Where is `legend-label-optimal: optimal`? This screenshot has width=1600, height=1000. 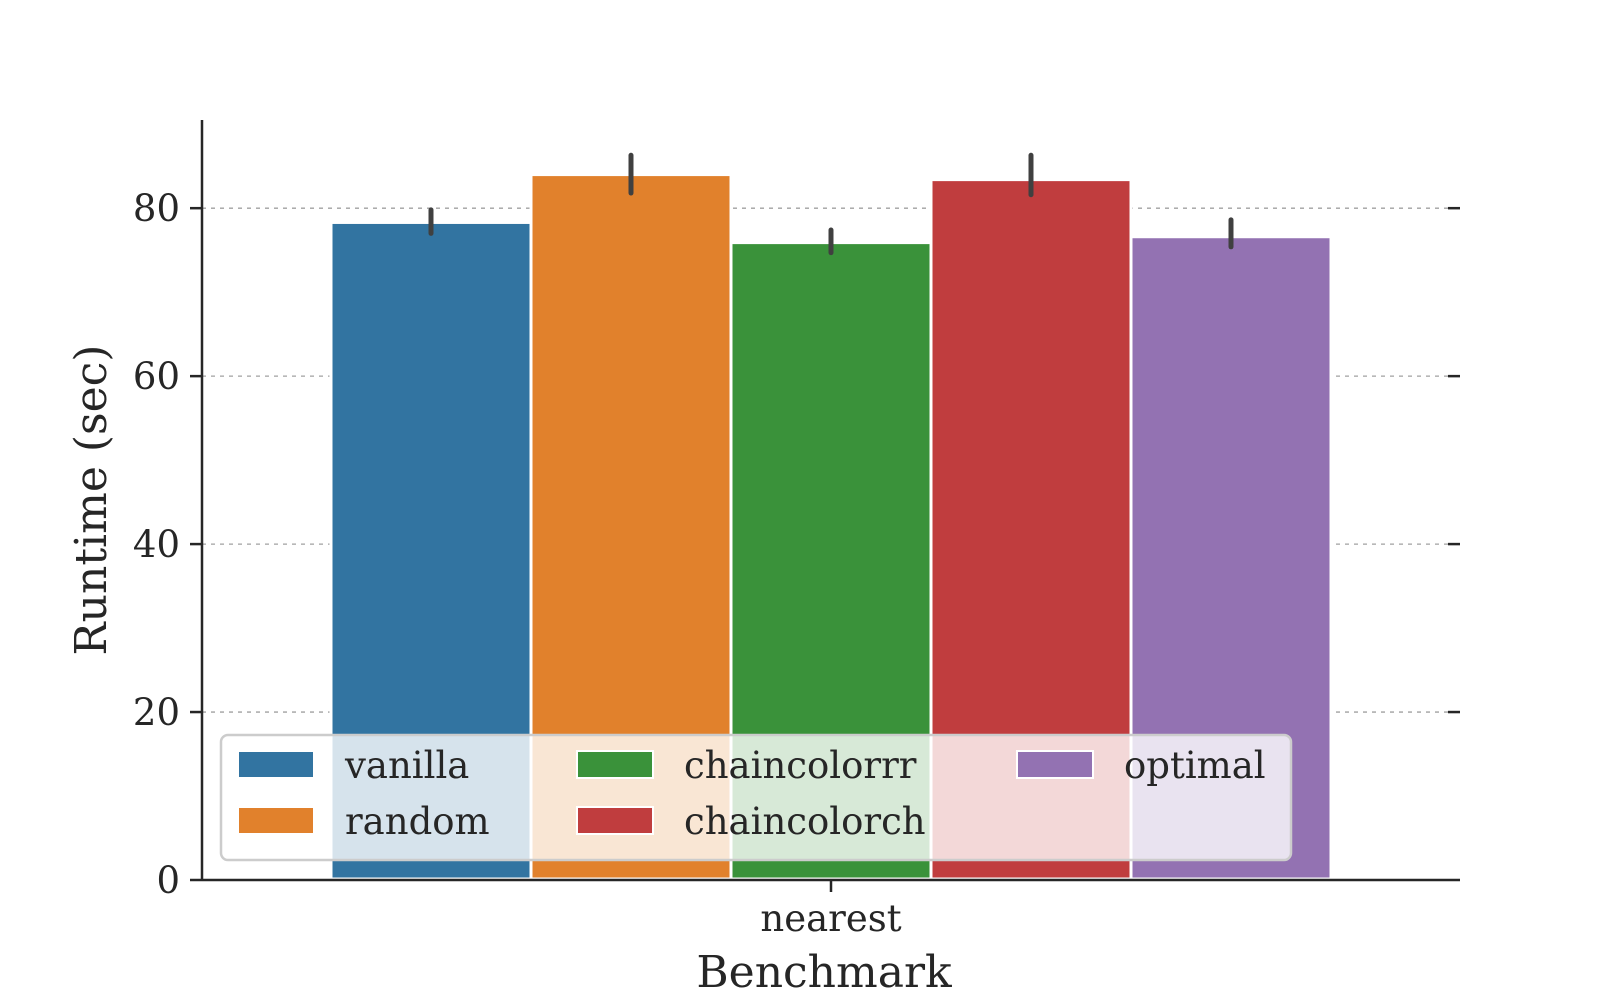
legend-label-optimal: optimal is located at coordinates (1195, 765).